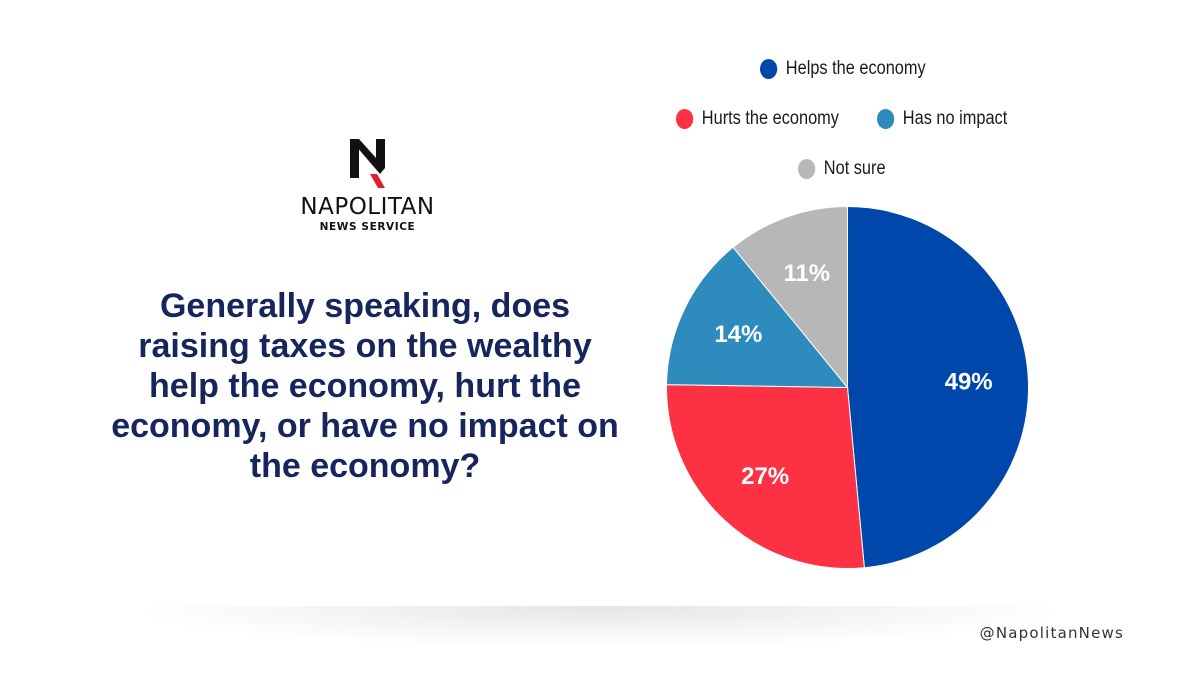 The height and width of the screenshot is (675, 1200). Describe the element at coordinates (770, 118) in the screenshot. I see `legend-label-hurts: Hurts the economy` at that location.